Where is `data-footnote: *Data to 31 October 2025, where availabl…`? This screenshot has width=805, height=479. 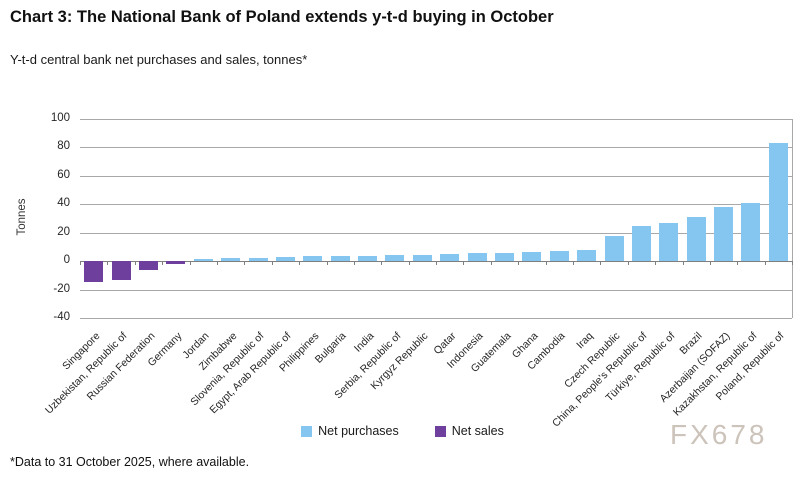 data-footnote: *Data to 31 October 2025, where availabl… is located at coordinates (130, 462).